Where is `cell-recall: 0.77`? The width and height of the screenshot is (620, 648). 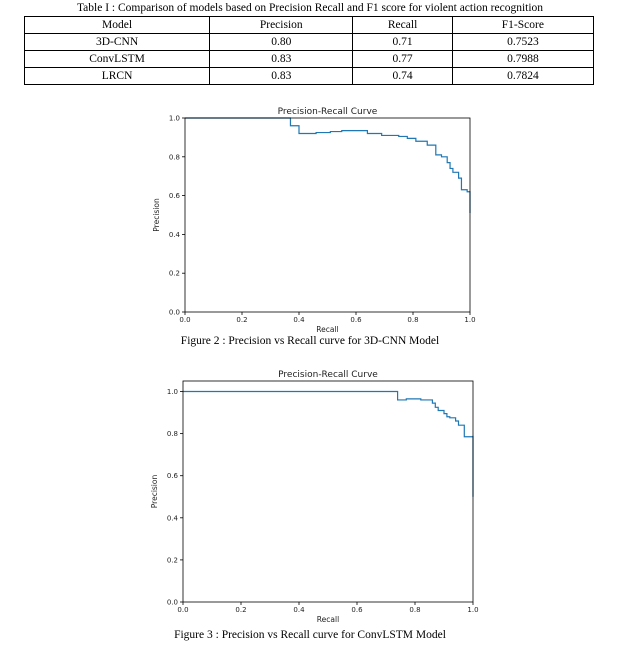
cell-recall: 0.77 is located at coordinates (402, 59).